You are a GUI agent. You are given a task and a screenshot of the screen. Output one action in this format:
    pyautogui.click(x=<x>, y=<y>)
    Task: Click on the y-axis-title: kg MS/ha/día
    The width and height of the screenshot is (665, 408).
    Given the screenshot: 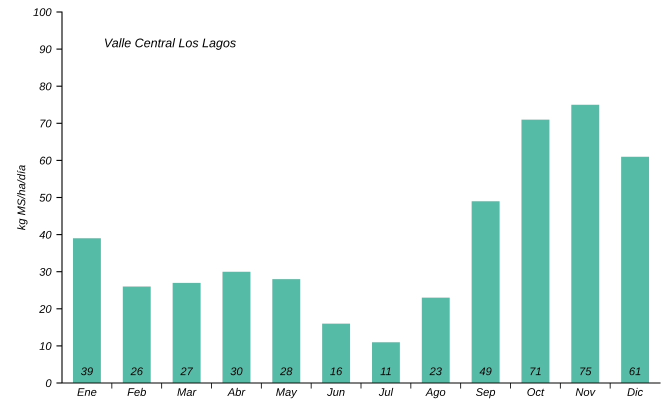 What is the action you would take?
    pyautogui.click(x=22, y=197)
    